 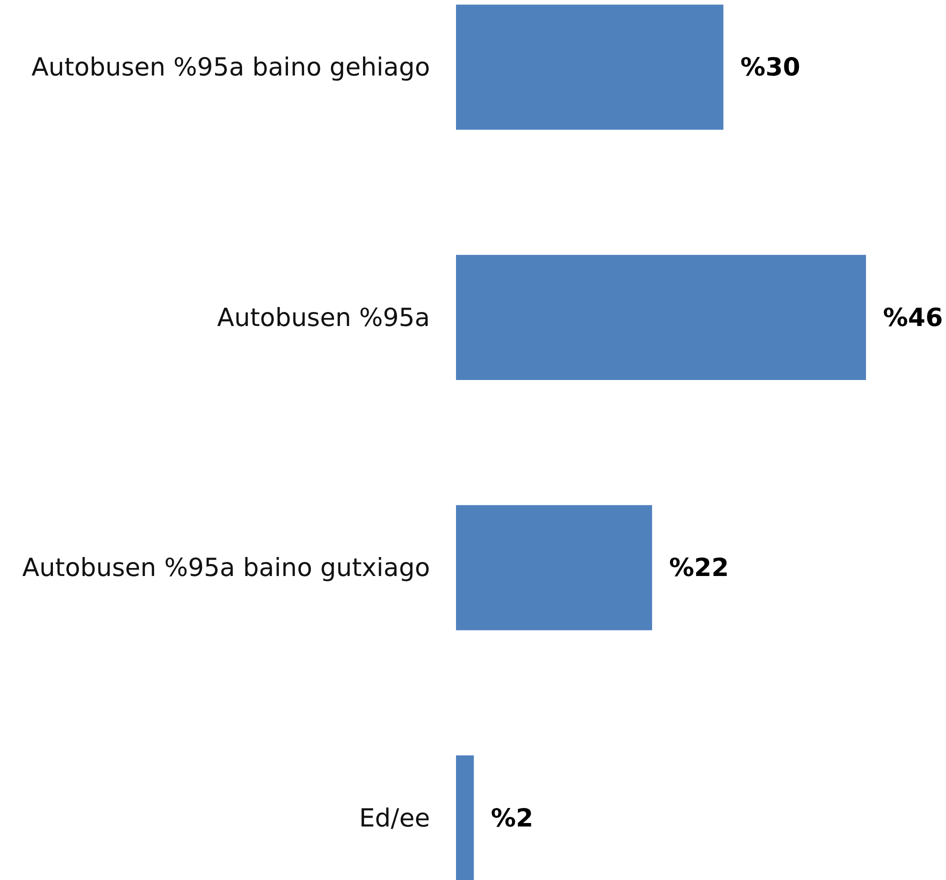 I want to click on data-label: %30, so click(x=770, y=67).